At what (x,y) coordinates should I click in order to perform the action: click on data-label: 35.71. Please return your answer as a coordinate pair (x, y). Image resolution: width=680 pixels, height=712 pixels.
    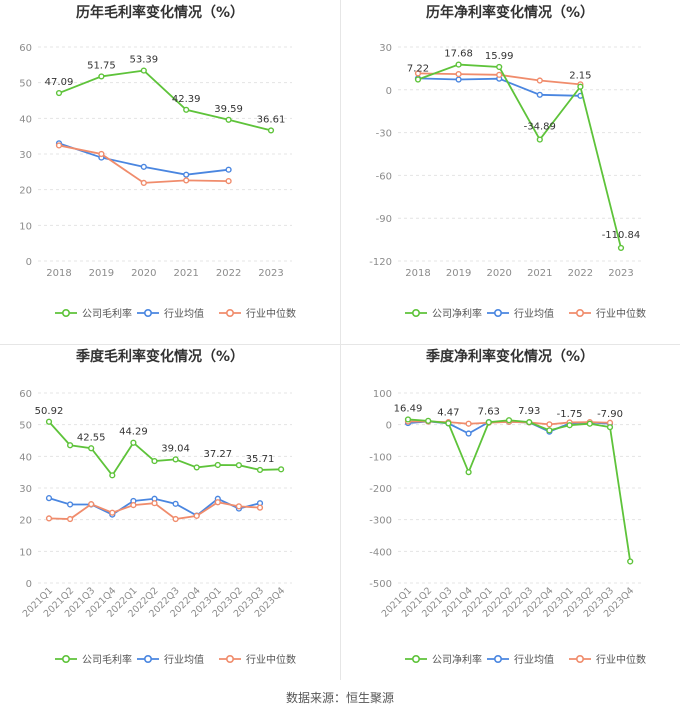
    Looking at the image, I should click on (260, 459).